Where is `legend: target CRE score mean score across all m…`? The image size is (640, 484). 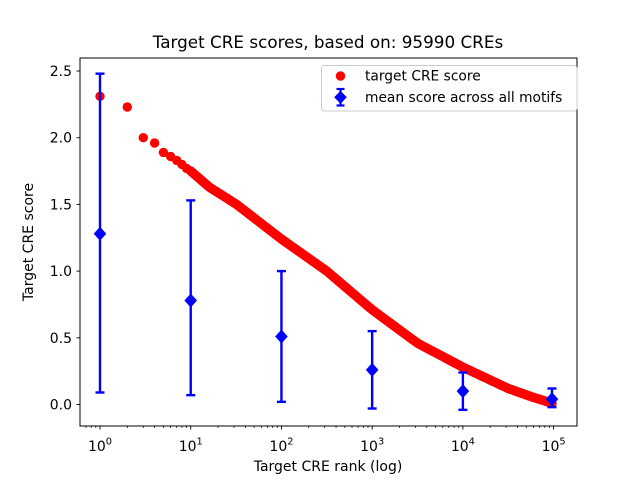 legend: target CRE score mean score across all m… is located at coordinates (449, 88).